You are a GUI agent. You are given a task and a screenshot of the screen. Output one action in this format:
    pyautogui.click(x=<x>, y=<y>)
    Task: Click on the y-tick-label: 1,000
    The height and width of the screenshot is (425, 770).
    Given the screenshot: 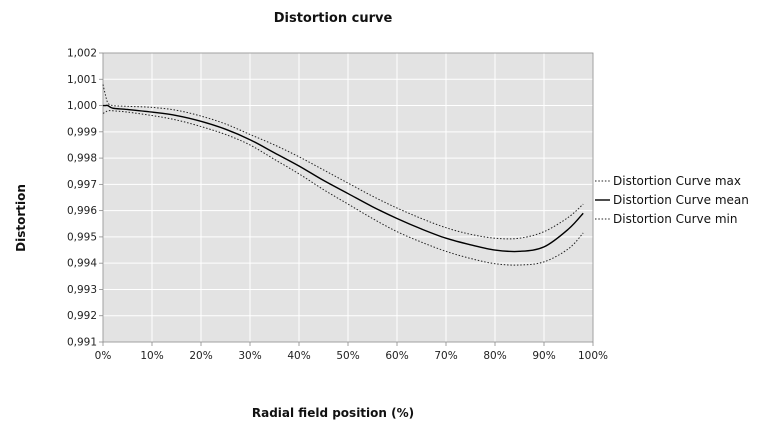 What is the action you would take?
    pyautogui.click(x=82, y=106)
    